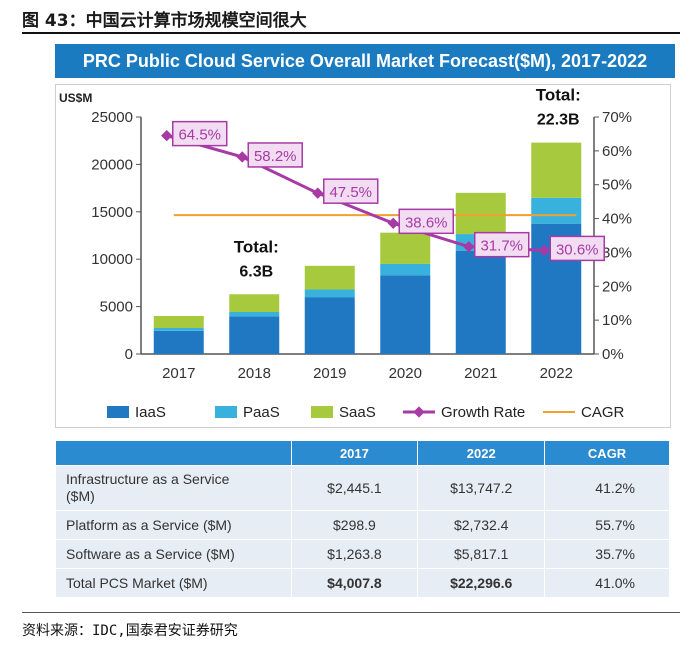 The image size is (700, 654). I want to click on figure-caption: 图 43：中国云计算市场规模空间很大, so click(164, 21).